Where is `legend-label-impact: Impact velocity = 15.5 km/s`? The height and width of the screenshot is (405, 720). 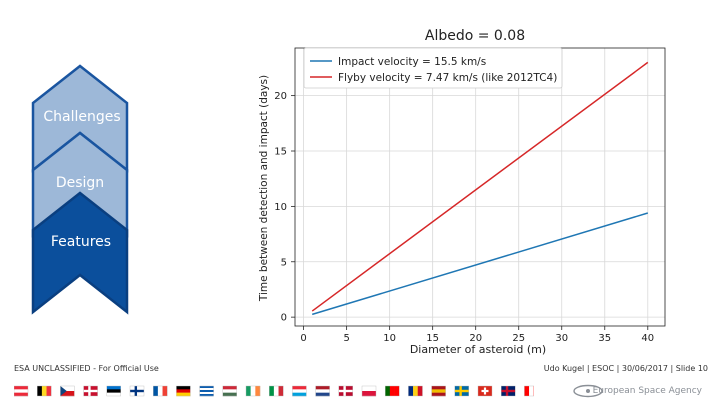
legend-label-impact: Impact velocity = 15.5 km/s is located at coordinates (412, 62).